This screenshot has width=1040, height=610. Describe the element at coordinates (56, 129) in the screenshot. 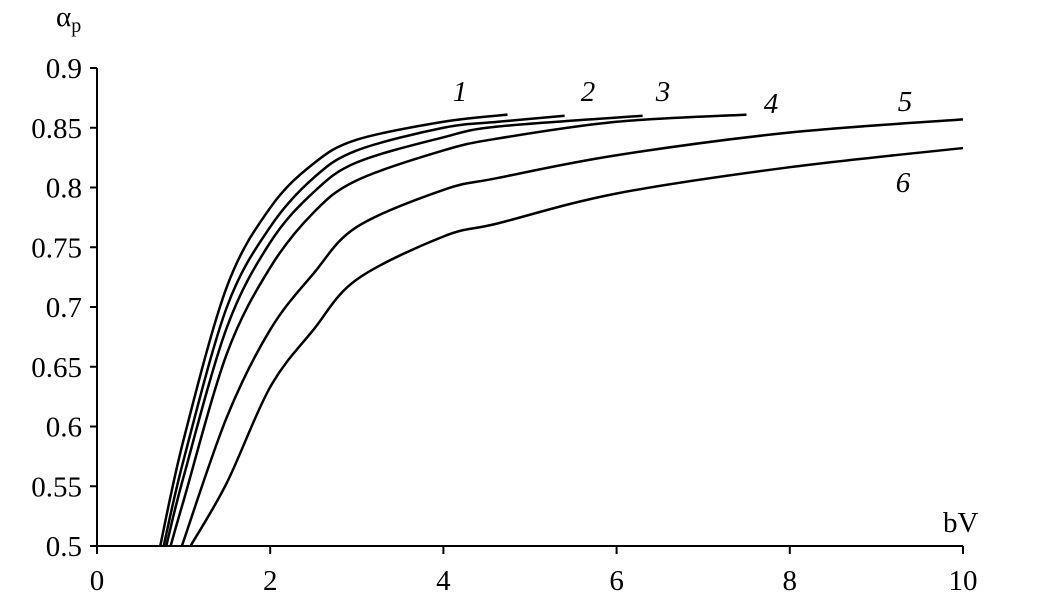

I see `y-tick-label: 0.85` at that location.